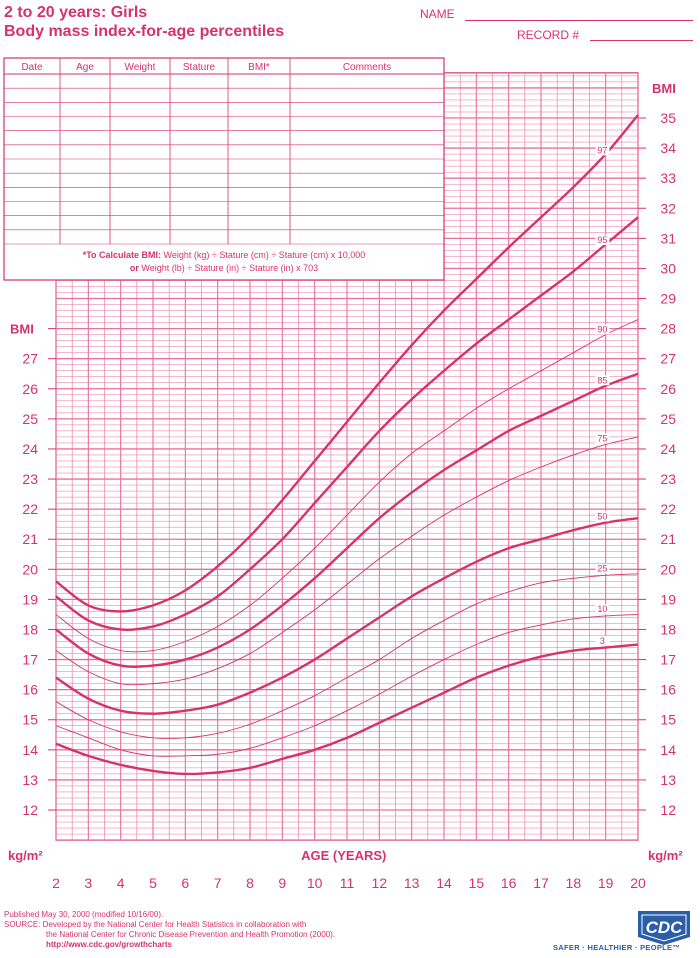 The height and width of the screenshot is (958, 700). I want to click on table-header-weight: Weight, so click(140, 67).